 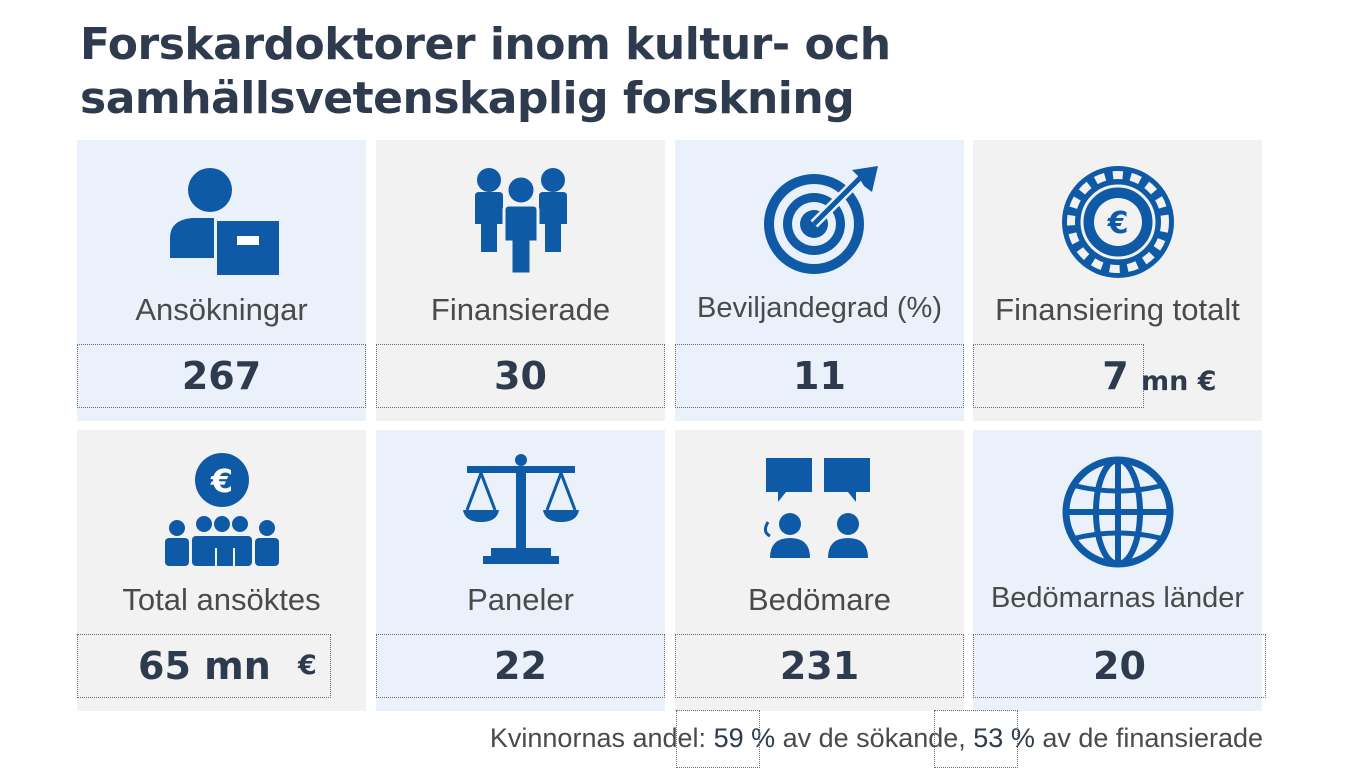 I want to click on tile-panels: Paneler 22, so click(x=520, y=570).